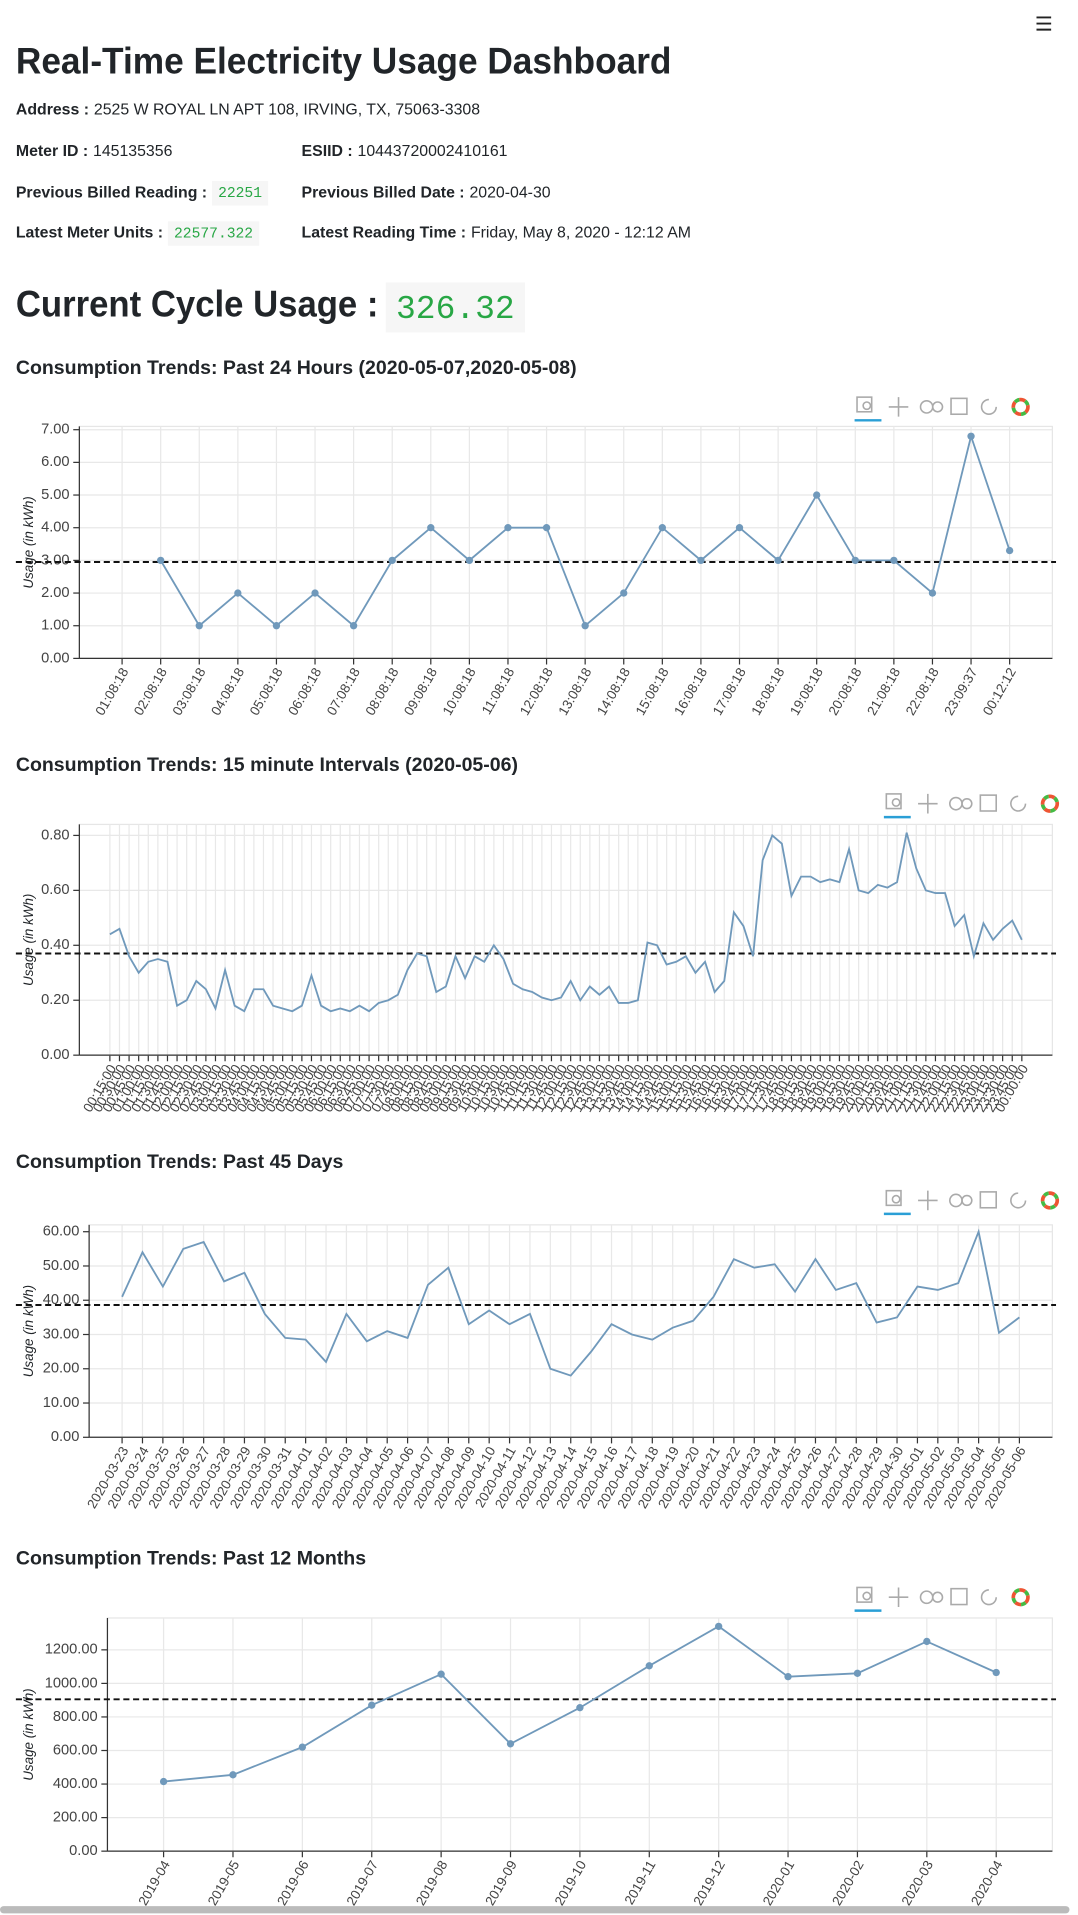 Image resolution: width=1078 pixels, height=1915 pixels. Describe the element at coordinates (455, 307) in the screenshot. I see `cycle-usage-background` at that location.